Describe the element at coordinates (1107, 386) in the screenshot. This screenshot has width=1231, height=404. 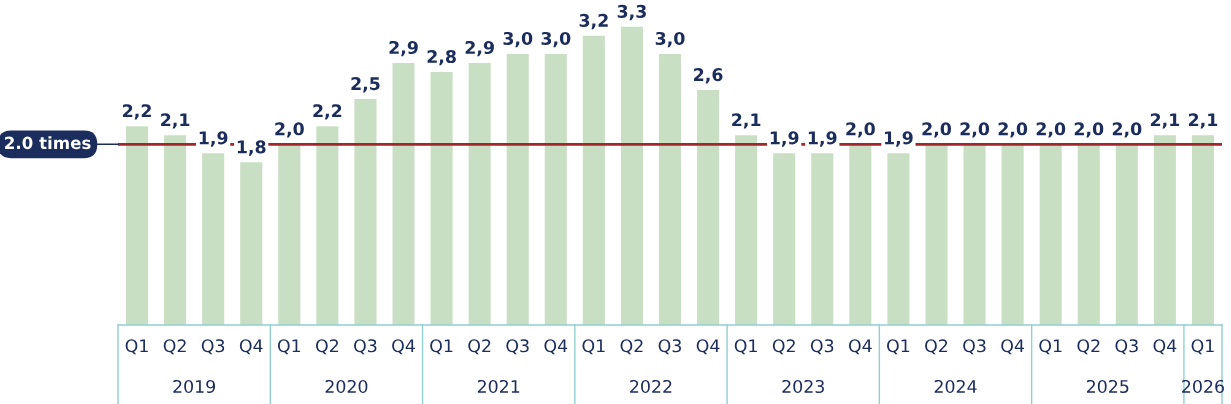
I see `text: 2025` at that location.